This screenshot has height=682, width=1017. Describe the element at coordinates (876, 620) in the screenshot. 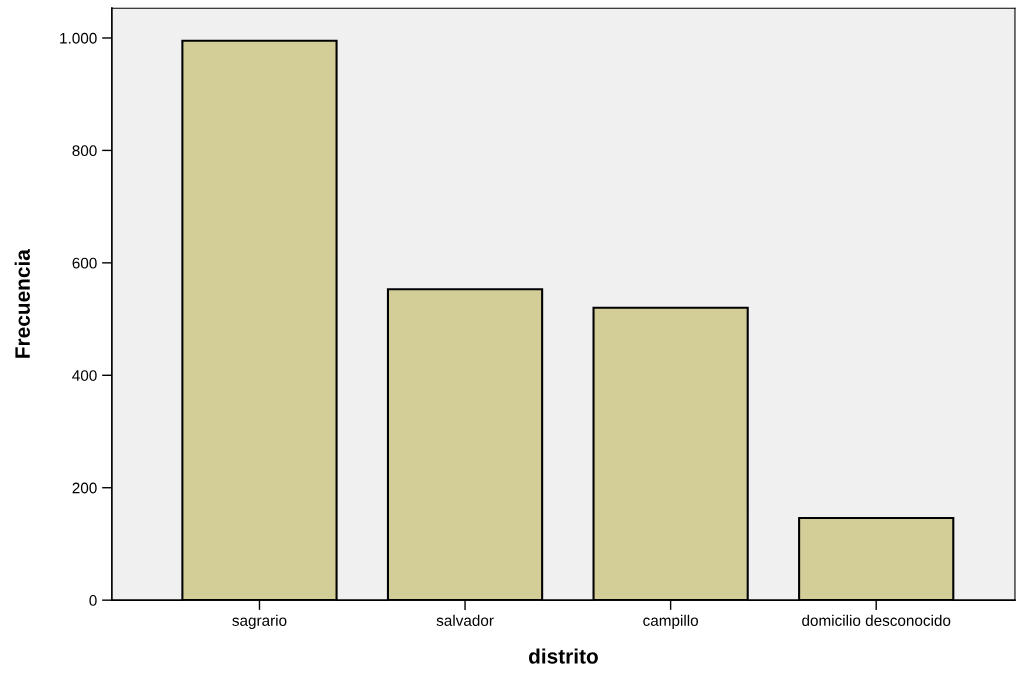

I see `x-tick-label: domicilio desconocido` at that location.